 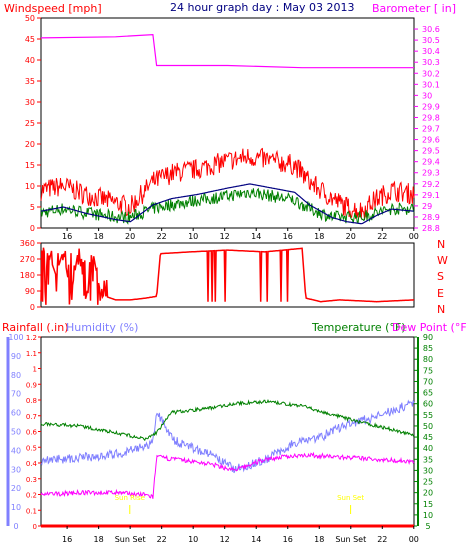 I want to click on temperature-y-tick-label: 75, so click(x=428, y=370).